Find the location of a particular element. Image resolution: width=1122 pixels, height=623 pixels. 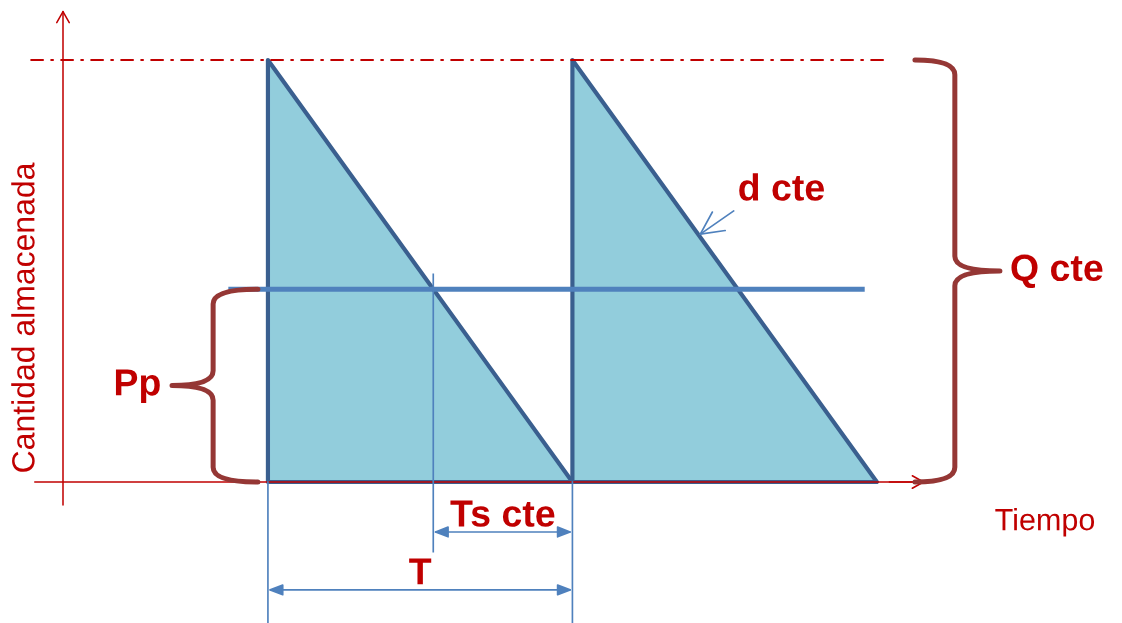

ref-line-label: Q cte is located at coordinates (1057, 271).